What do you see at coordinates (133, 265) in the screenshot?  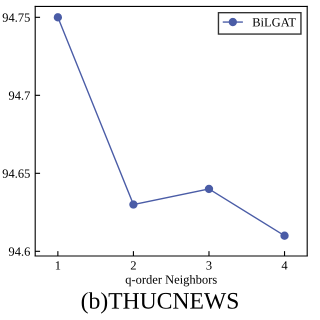 I see `x-tick-label: 2` at bounding box center [133, 265].